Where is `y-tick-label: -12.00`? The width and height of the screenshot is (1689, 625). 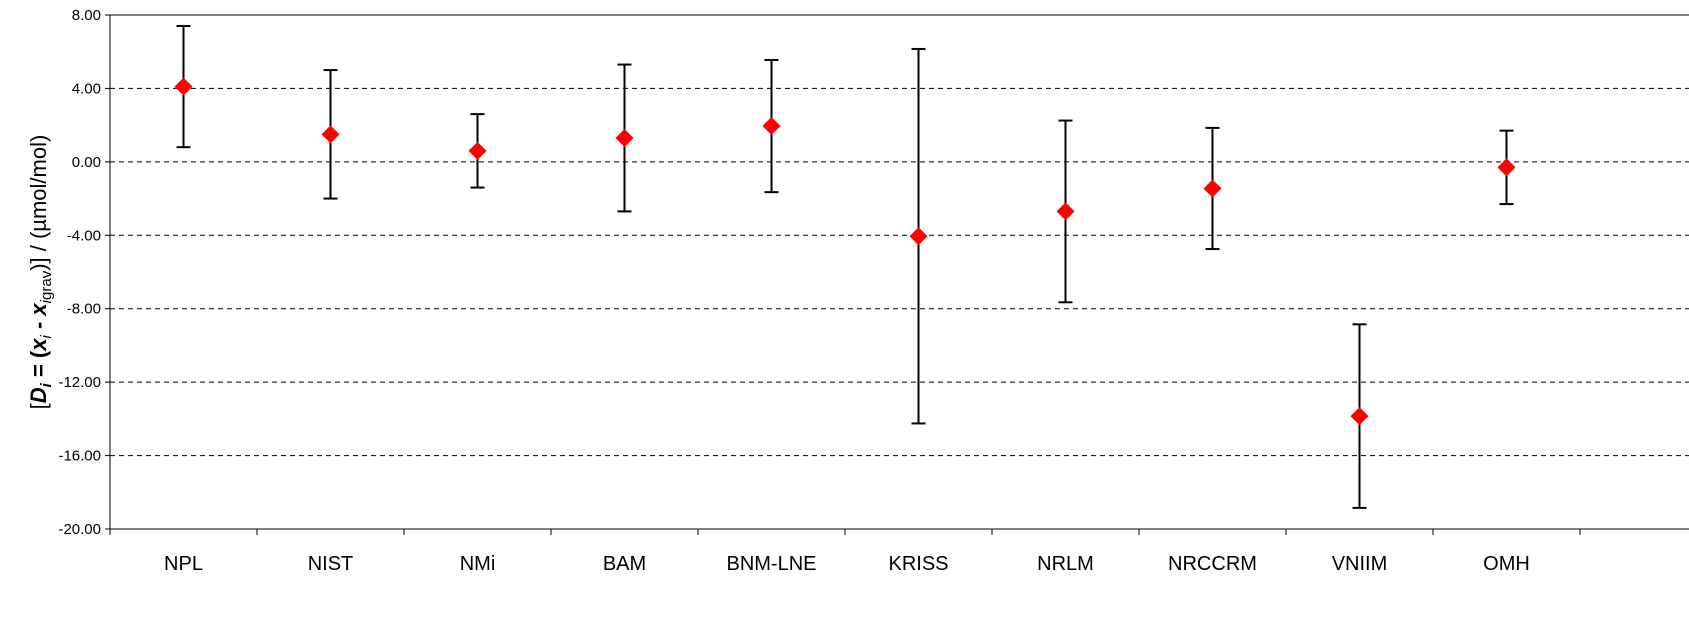 y-tick-label: -12.00 is located at coordinates (79, 382).